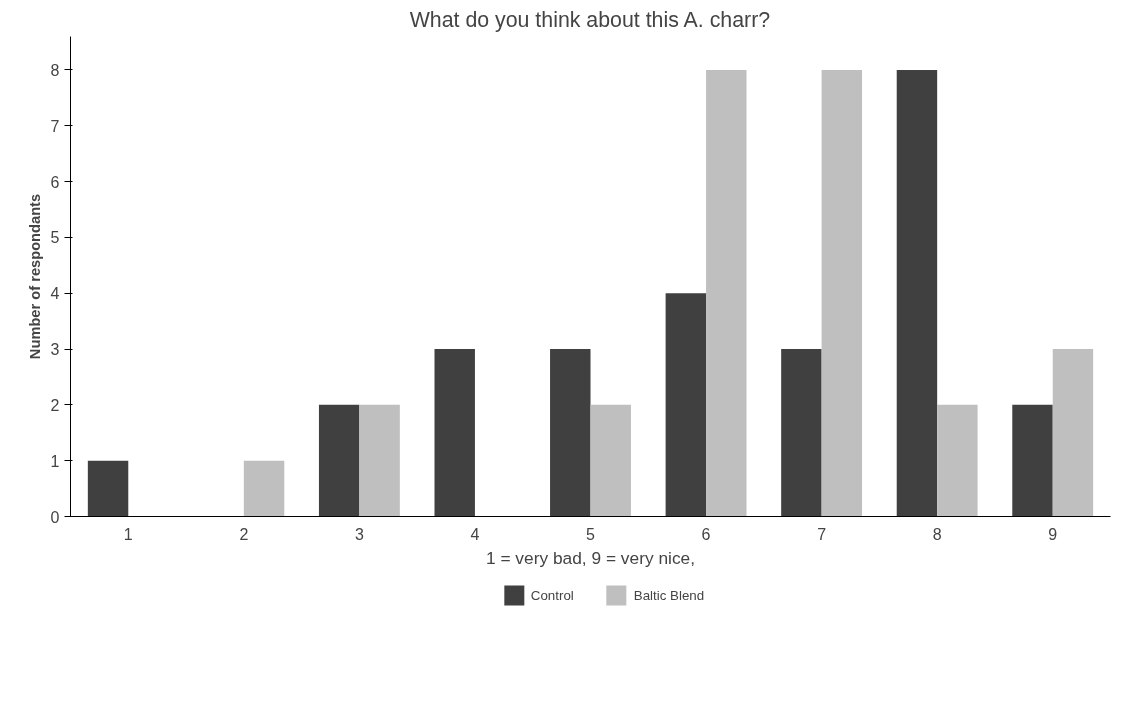  I want to click on legend-label: Baltic Blend, so click(669, 595).